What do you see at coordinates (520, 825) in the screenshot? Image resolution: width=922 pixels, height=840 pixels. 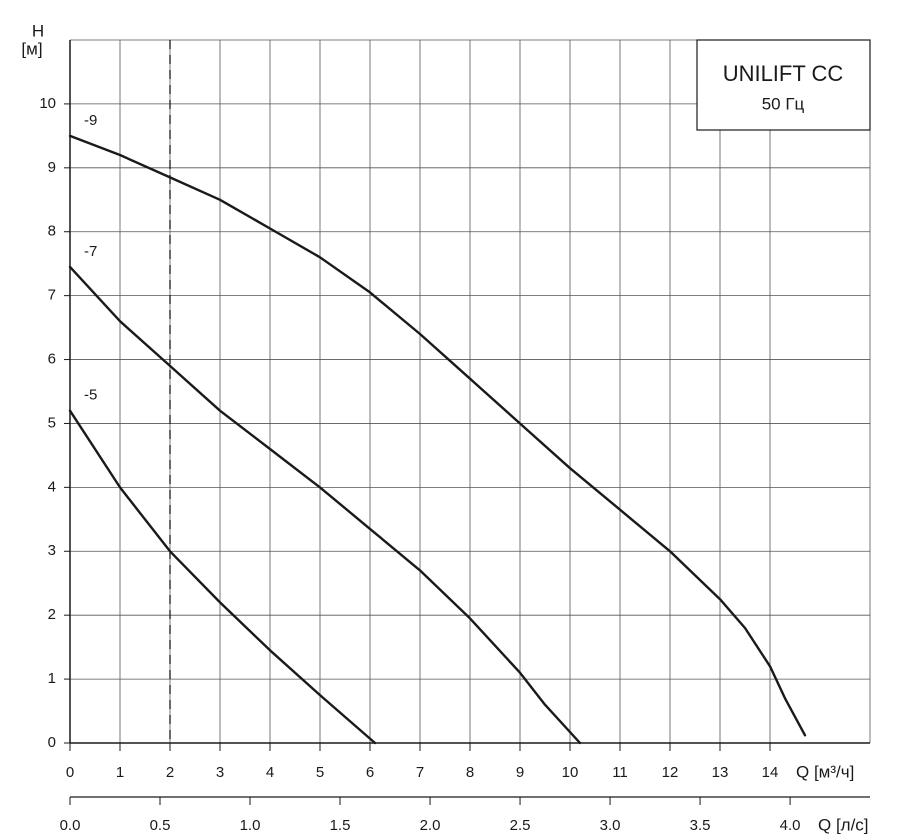 I see `x2-tick-label: 2.5` at bounding box center [520, 825].